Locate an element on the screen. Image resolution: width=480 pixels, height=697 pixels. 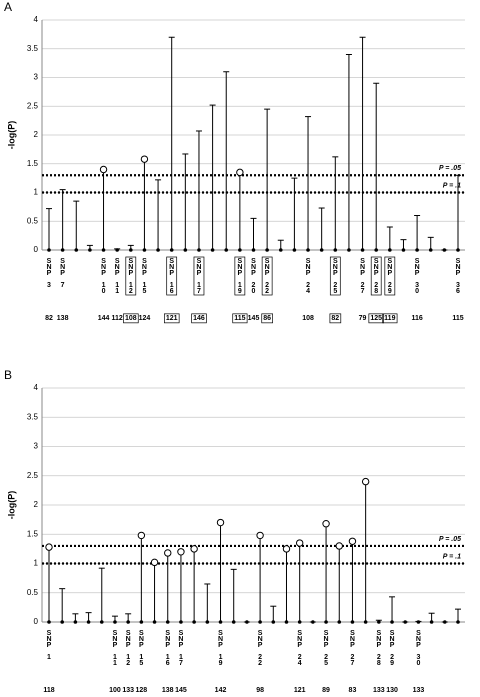
count-label: 108 is located at coordinates (131, 318).